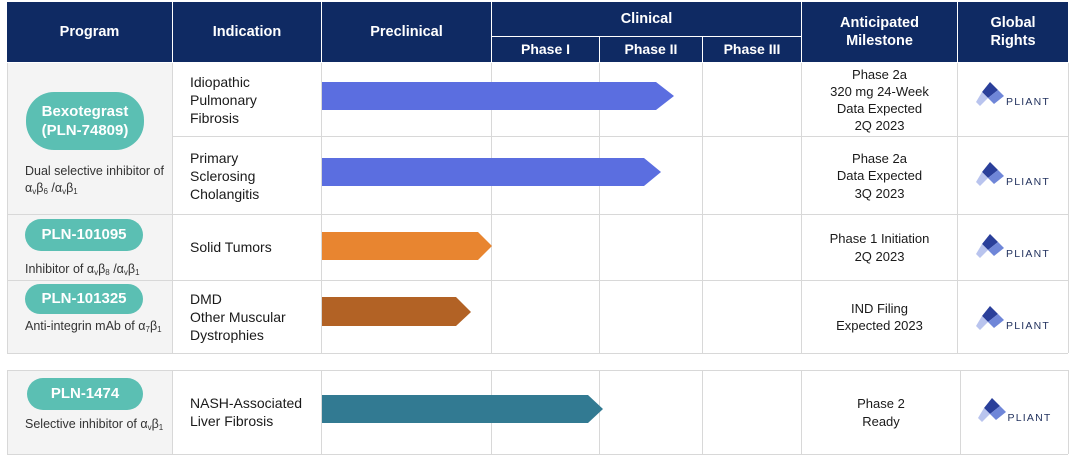 This screenshot has width=1074, height=458. I want to click on milestone-line: 320 mg 24-Week, so click(879, 91).